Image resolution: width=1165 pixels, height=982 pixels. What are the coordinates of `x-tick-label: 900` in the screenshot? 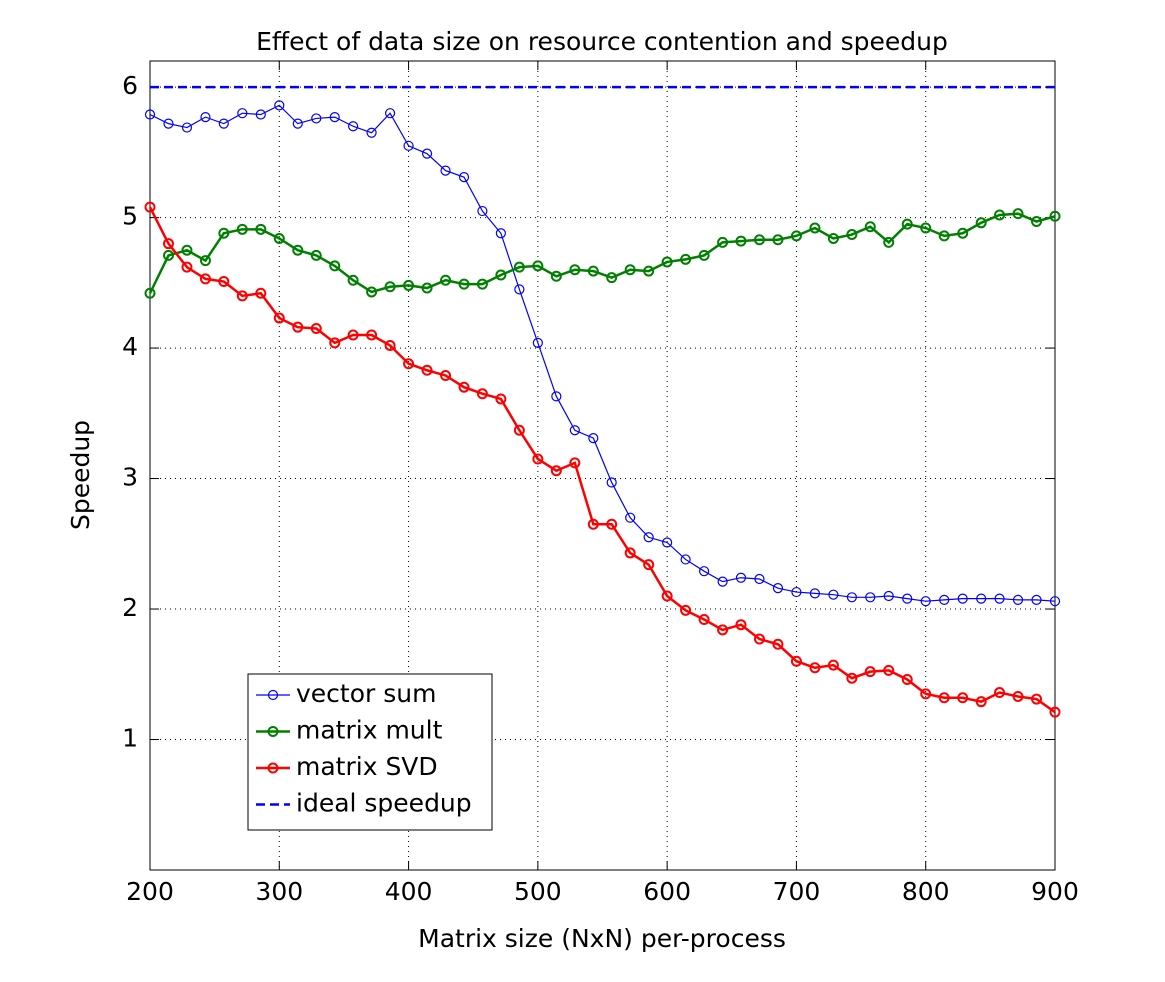 It's located at (1055, 891).